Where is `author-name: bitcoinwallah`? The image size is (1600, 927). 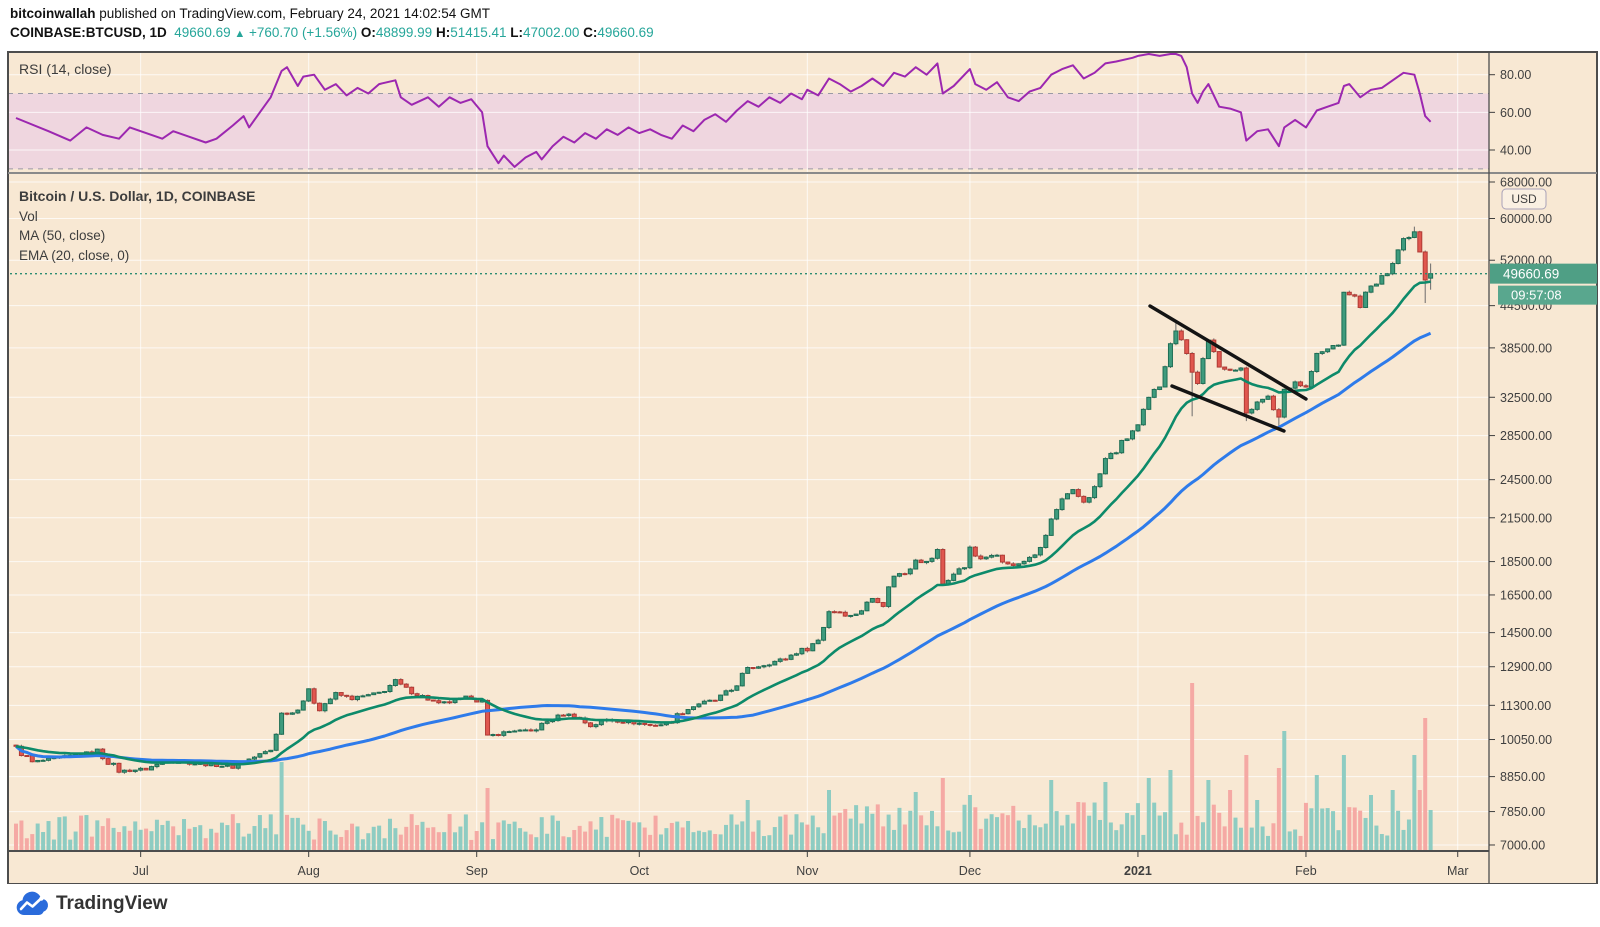 author-name: bitcoinwallah is located at coordinates (53, 13).